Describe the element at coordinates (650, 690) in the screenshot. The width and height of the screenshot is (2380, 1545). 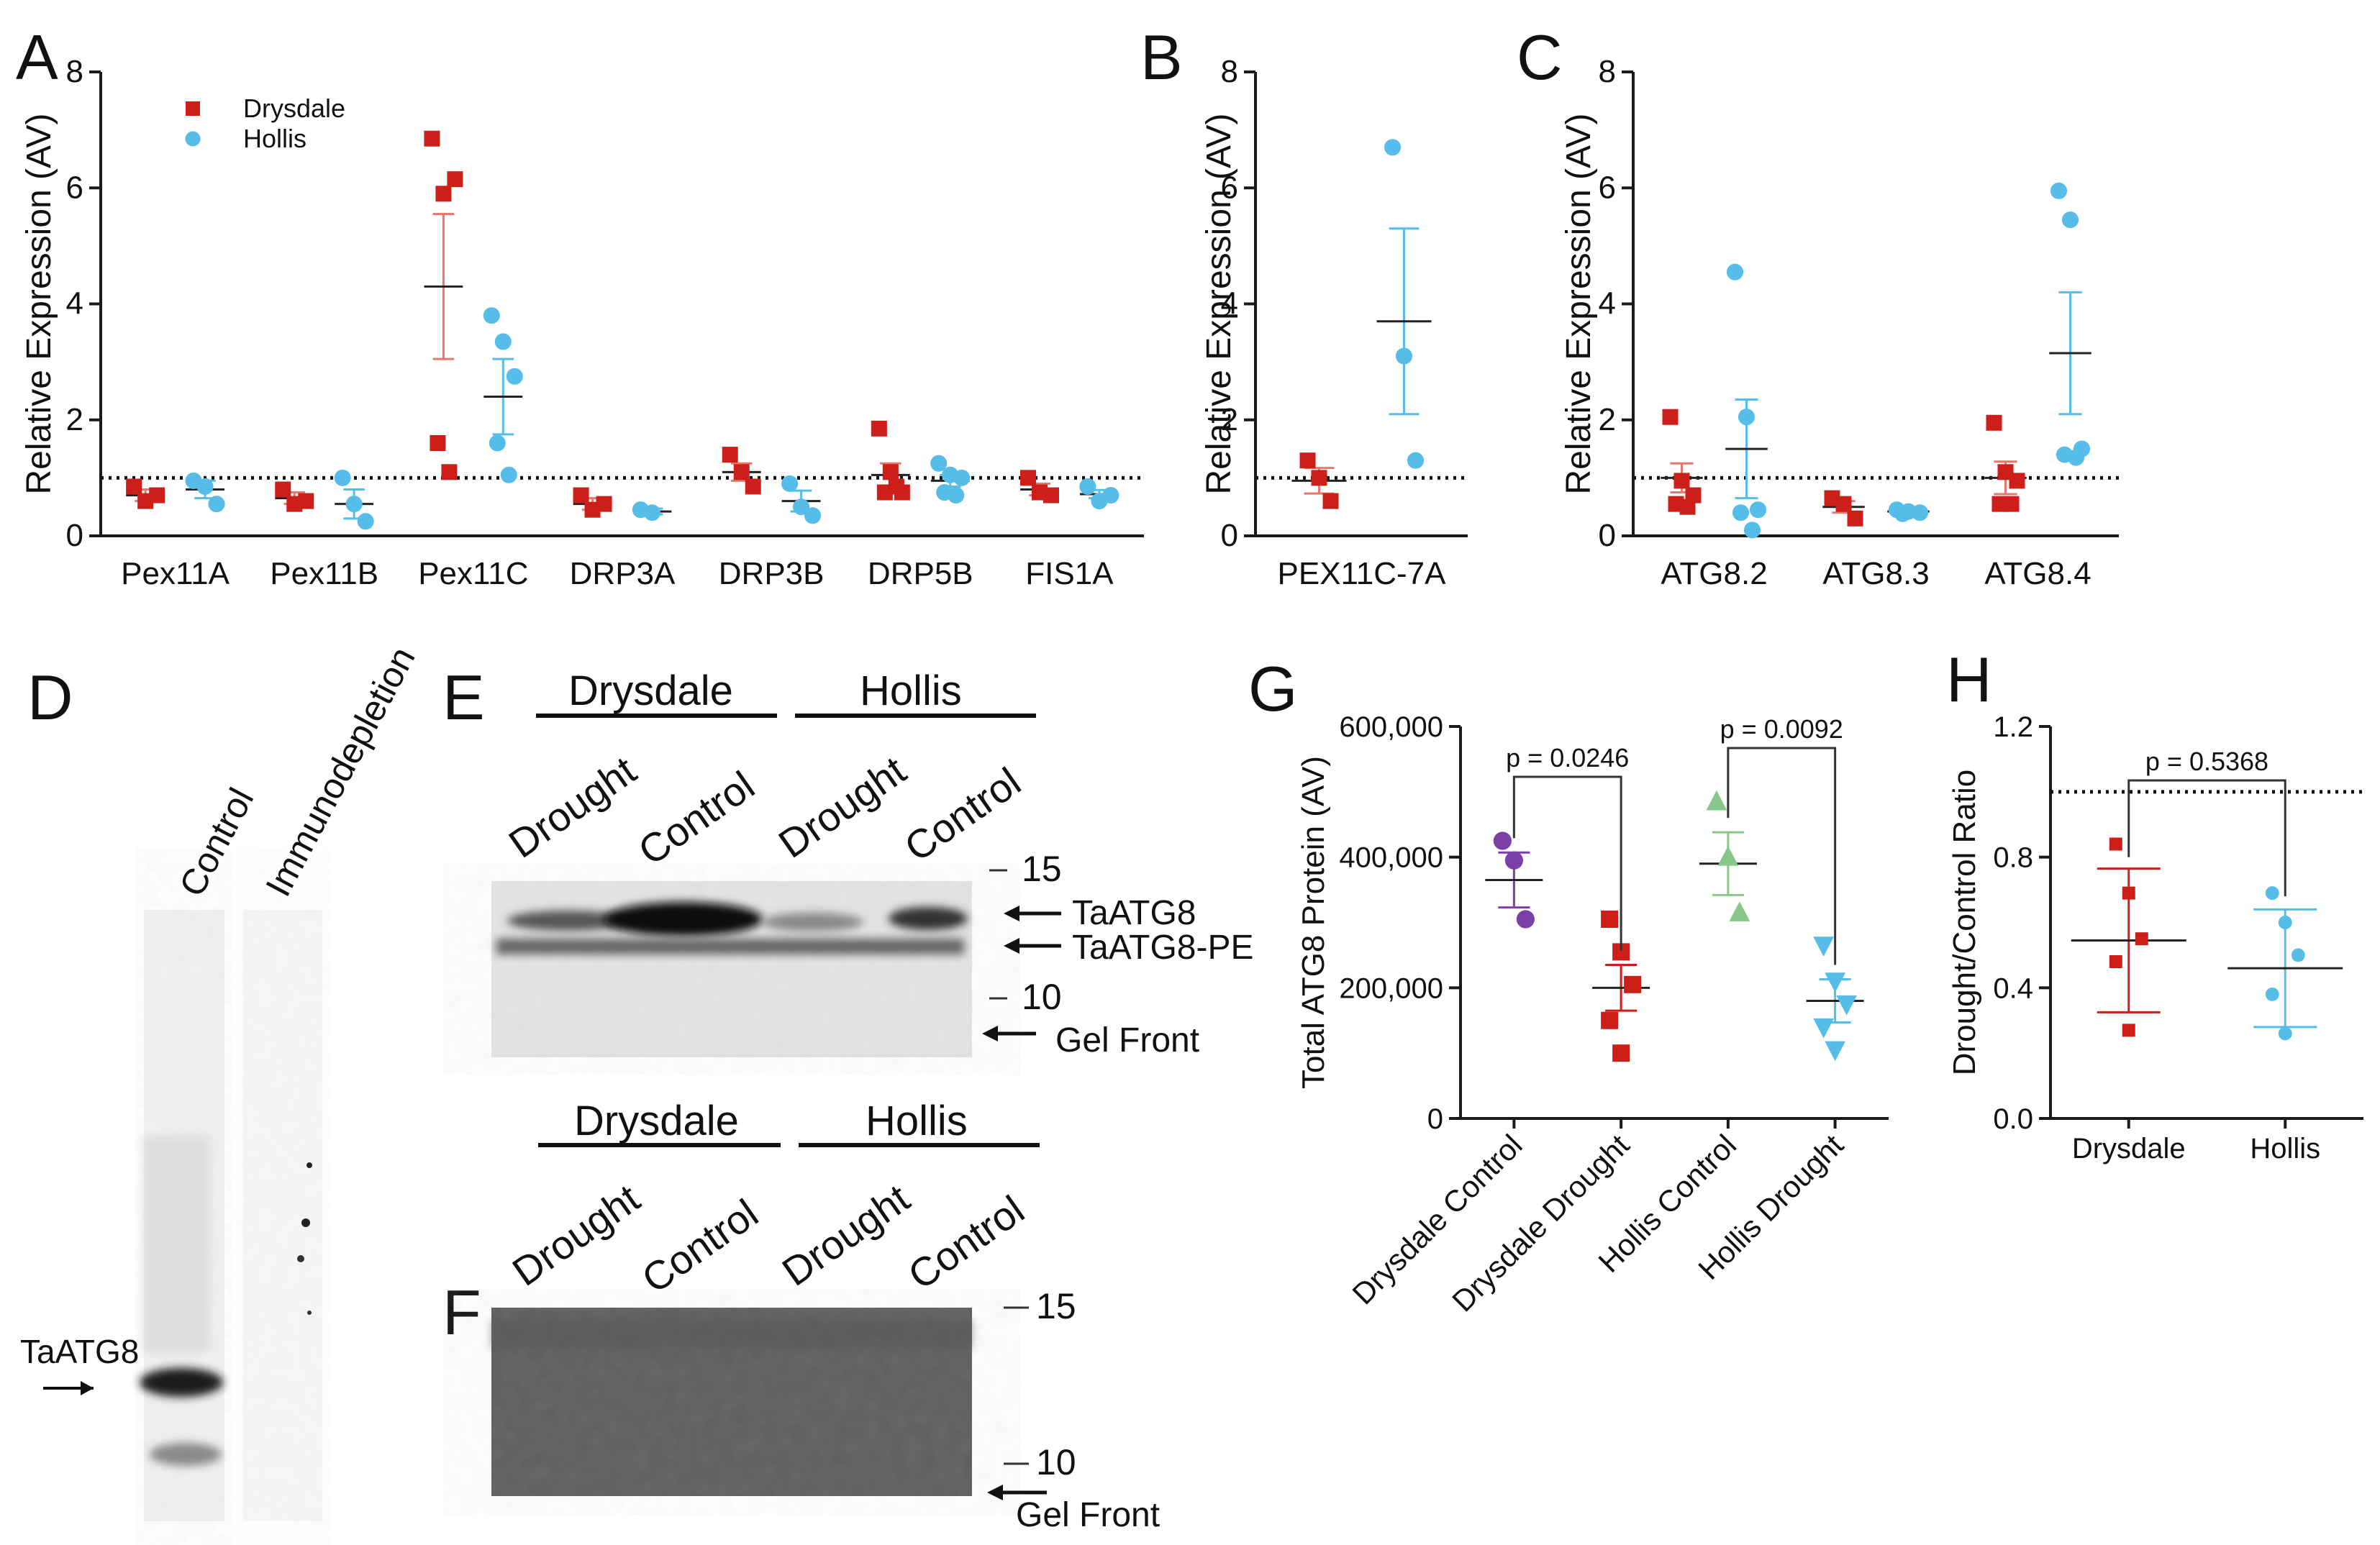
I see `blot-e-group-drysdale: Drysdale` at that location.